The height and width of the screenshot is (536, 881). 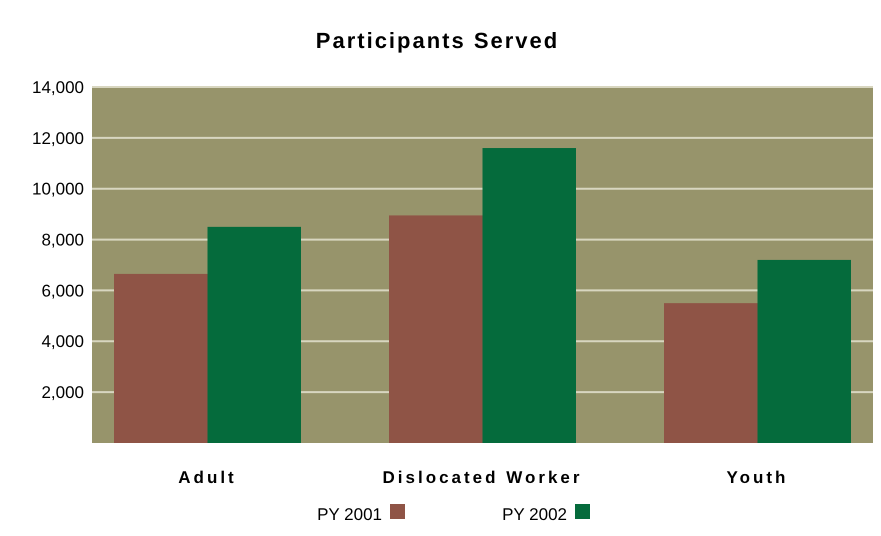 What do you see at coordinates (207, 477) in the screenshot?
I see `x-tick-label: Adult` at bounding box center [207, 477].